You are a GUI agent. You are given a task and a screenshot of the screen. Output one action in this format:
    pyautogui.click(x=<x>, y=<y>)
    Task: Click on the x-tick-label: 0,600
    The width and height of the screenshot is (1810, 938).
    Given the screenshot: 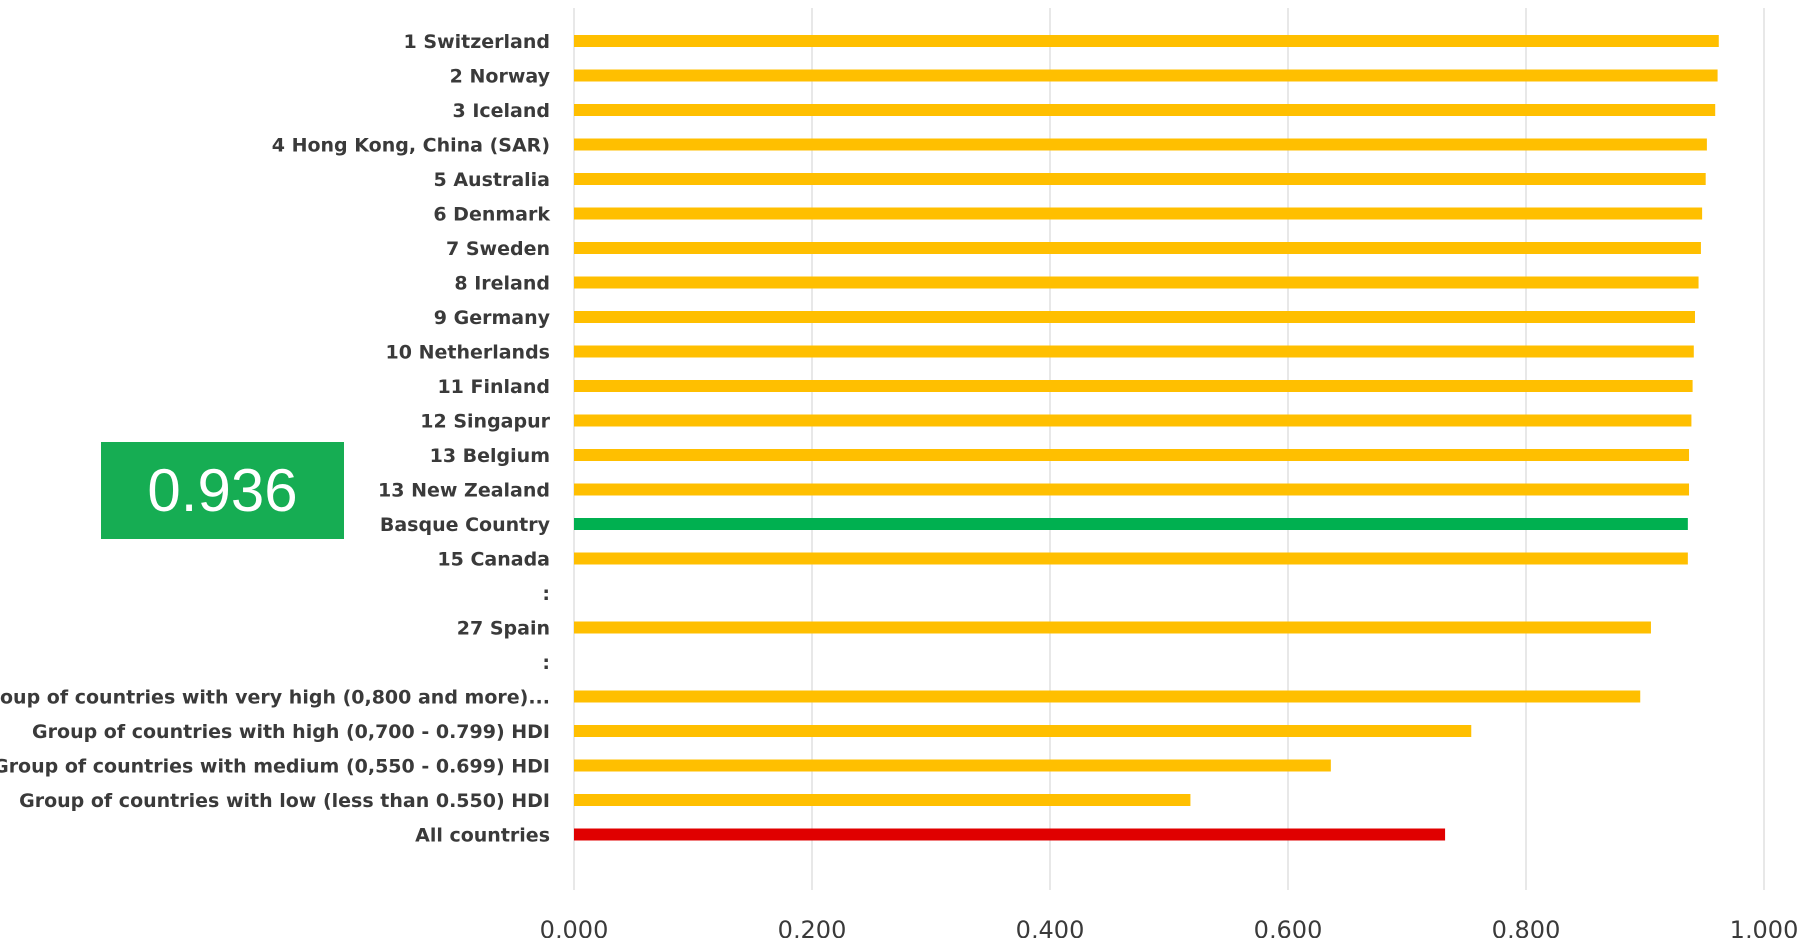 What is the action you would take?
    pyautogui.click(x=1288, y=927)
    